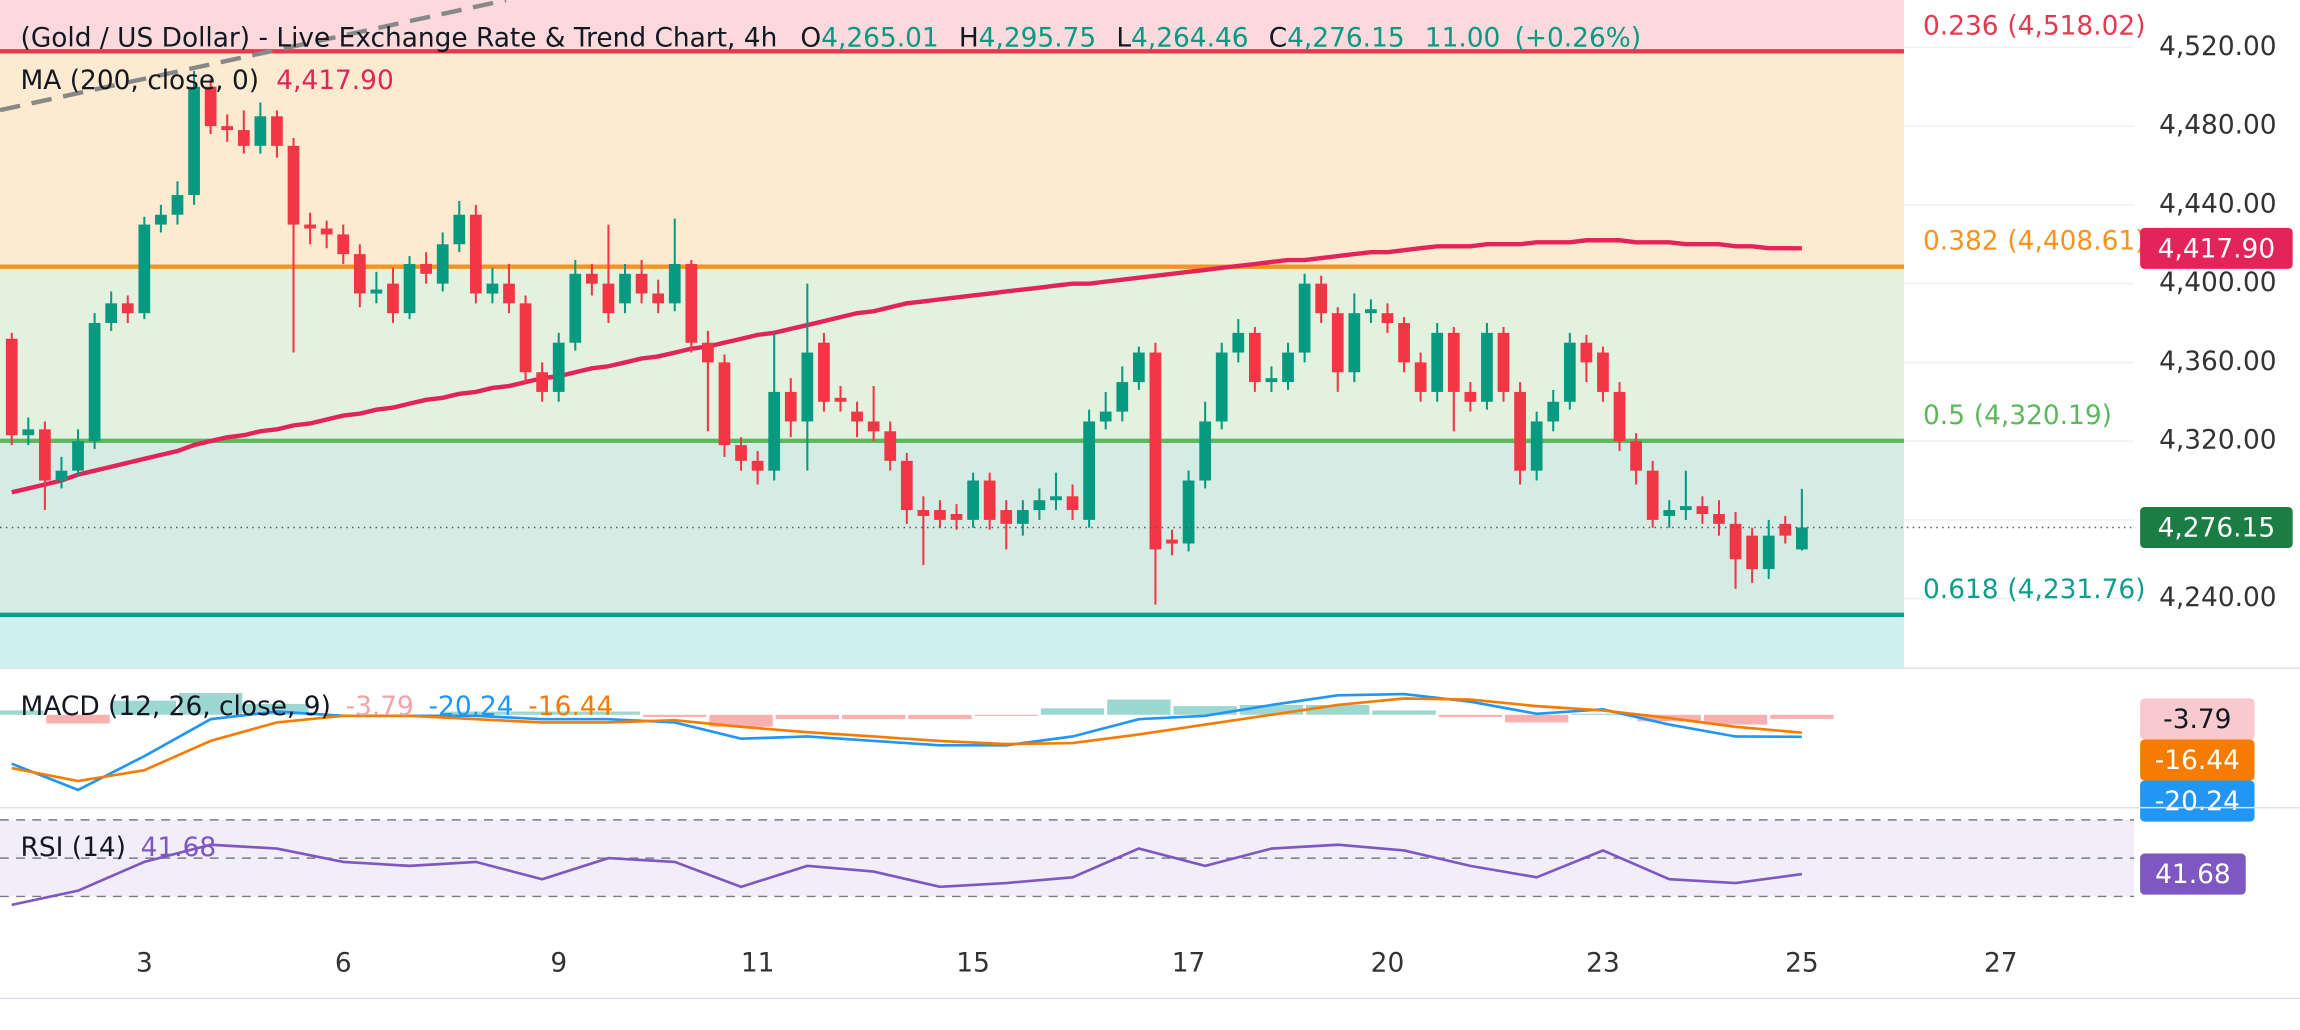 The height and width of the screenshot is (1030, 2300). Describe the element at coordinates (1578, 37) in the screenshot. I see `change-percent: (+0.26%)` at that location.